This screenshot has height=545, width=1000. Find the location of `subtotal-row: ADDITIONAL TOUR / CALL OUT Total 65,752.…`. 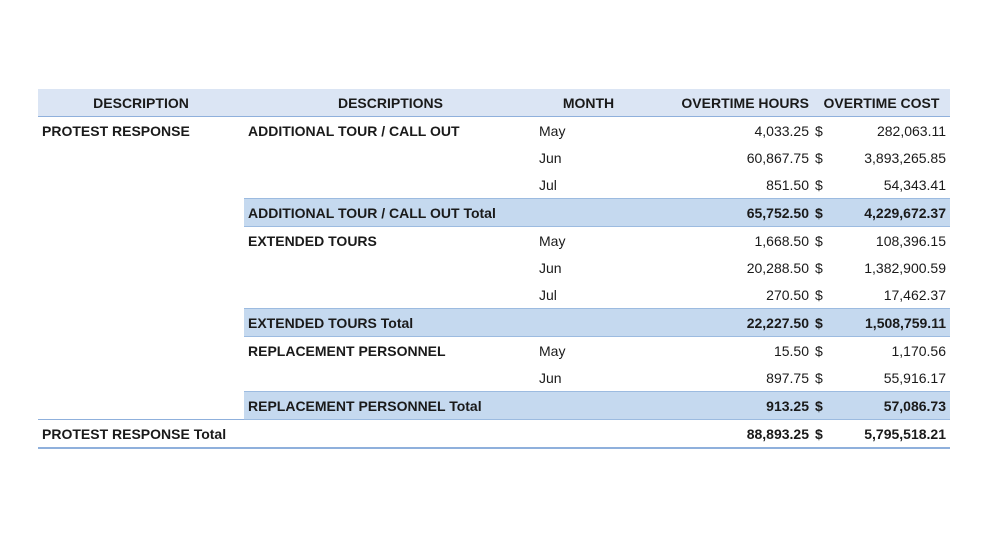

subtotal-row: ADDITIONAL TOUR / CALL OUT Total 65,752.… is located at coordinates (494, 212).